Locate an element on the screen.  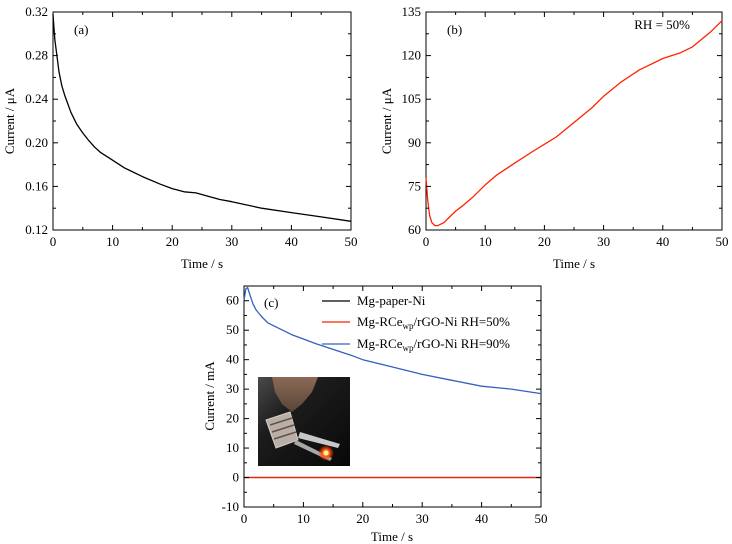
y-tick-label: 0.28 is located at coordinates (36, 55).